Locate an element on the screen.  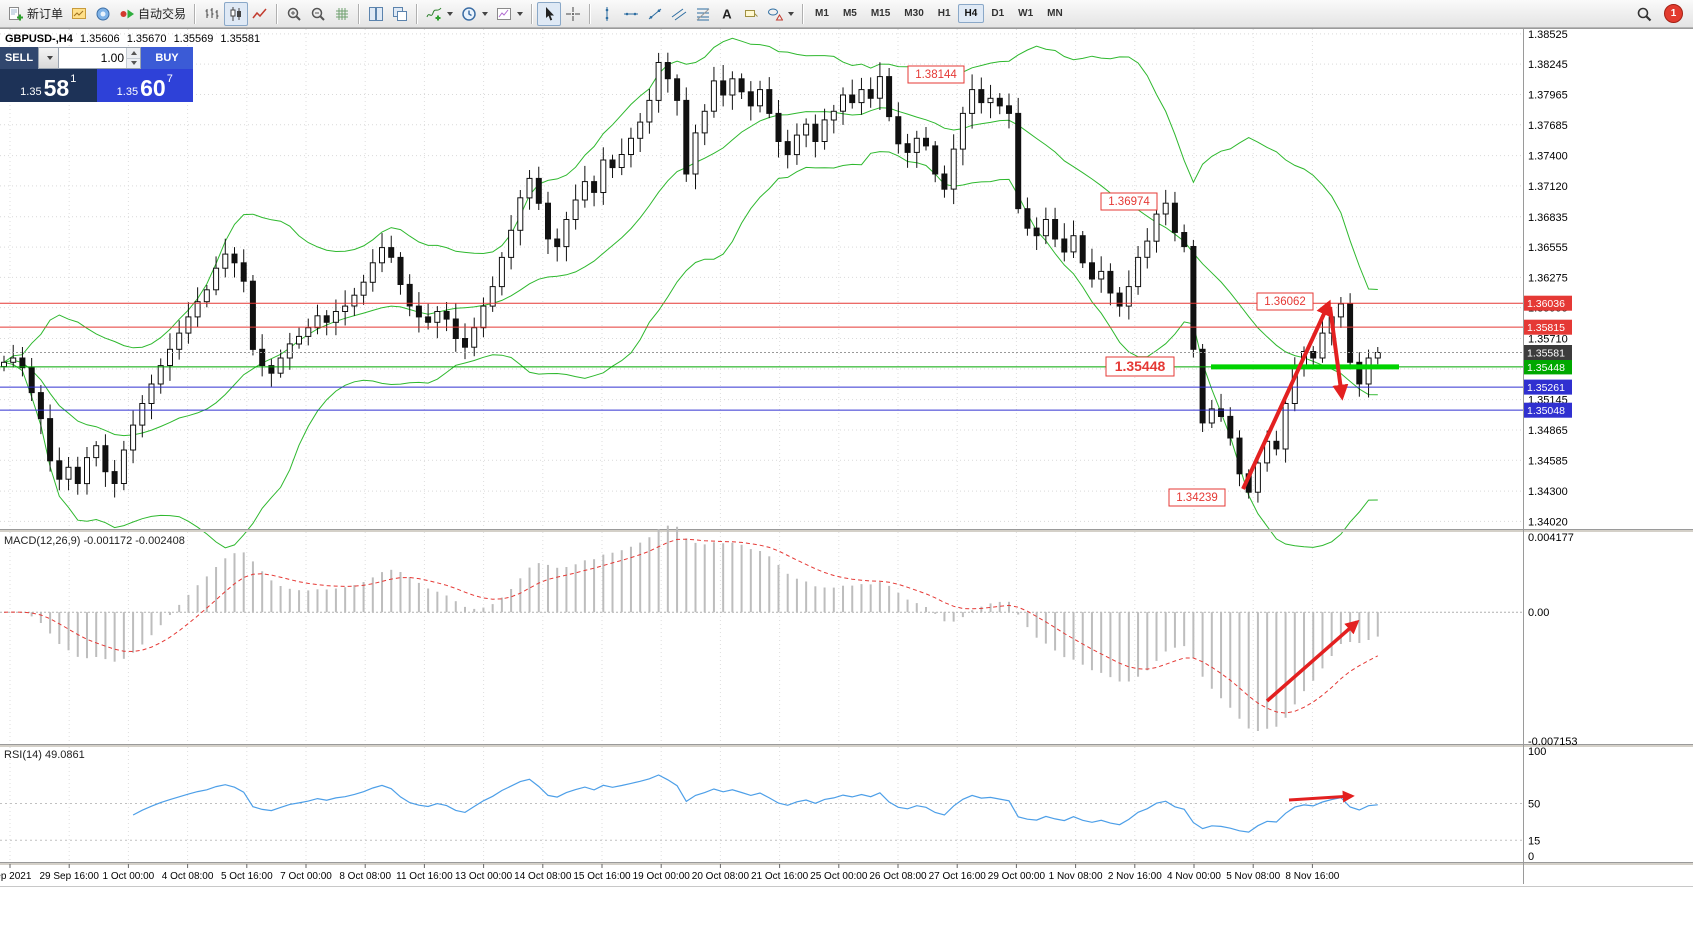
sell-button: SELL is located at coordinates (19, 58).